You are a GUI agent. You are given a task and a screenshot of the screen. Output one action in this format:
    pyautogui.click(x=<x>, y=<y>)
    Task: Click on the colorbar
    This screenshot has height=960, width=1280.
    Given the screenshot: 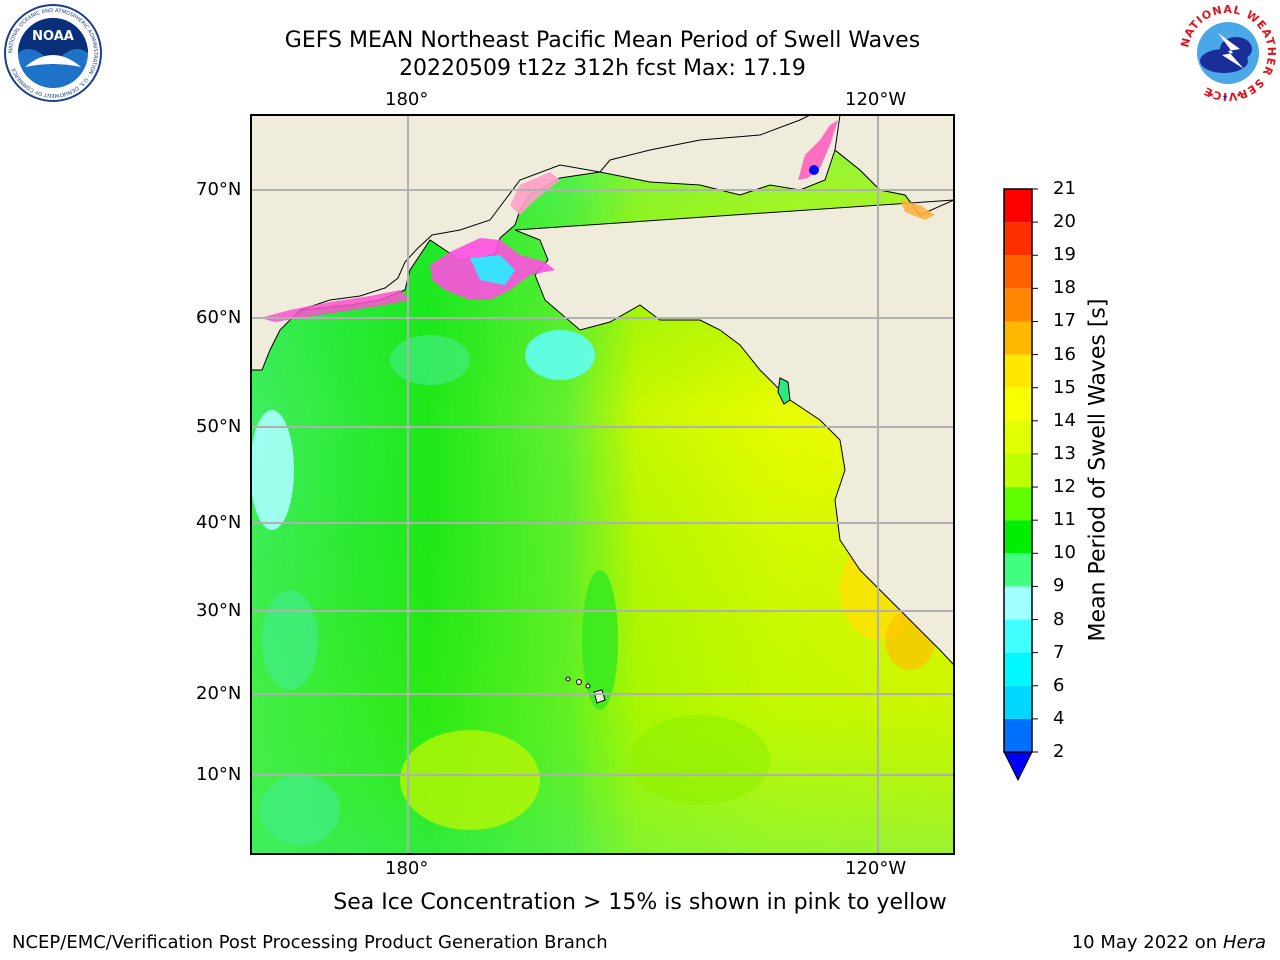 What is the action you would take?
    pyautogui.click(x=1020, y=485)
    